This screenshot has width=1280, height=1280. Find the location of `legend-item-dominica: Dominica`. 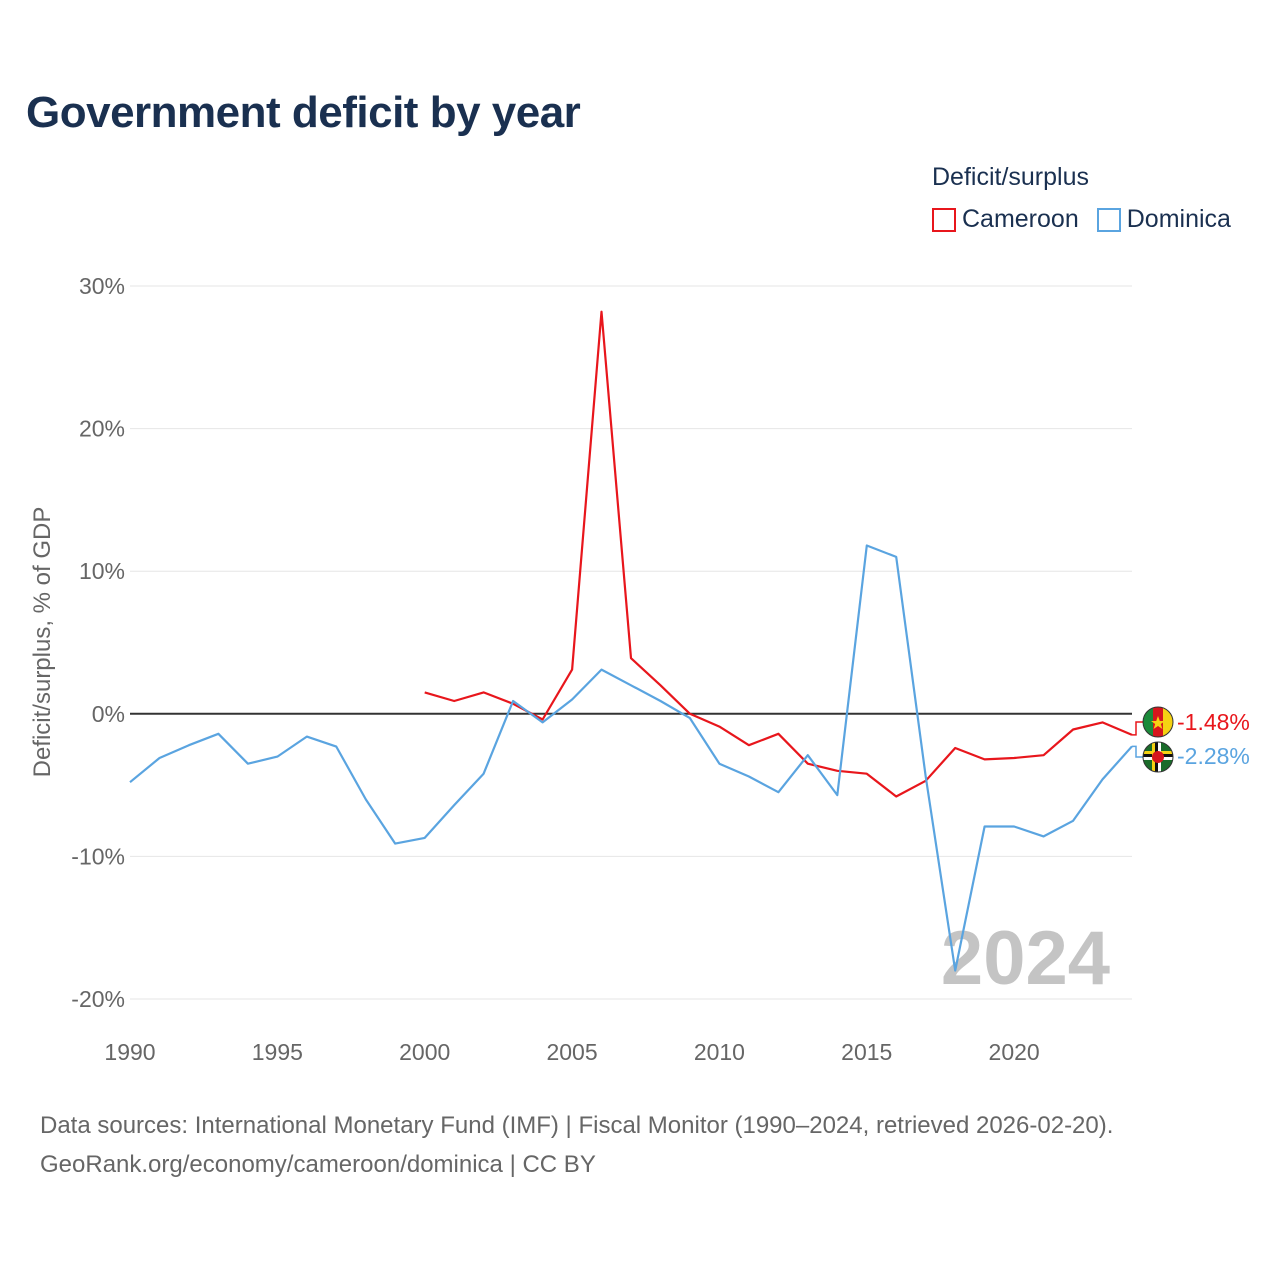

legend-item-dominica: Dominica is located at coordinates (1163, 219).